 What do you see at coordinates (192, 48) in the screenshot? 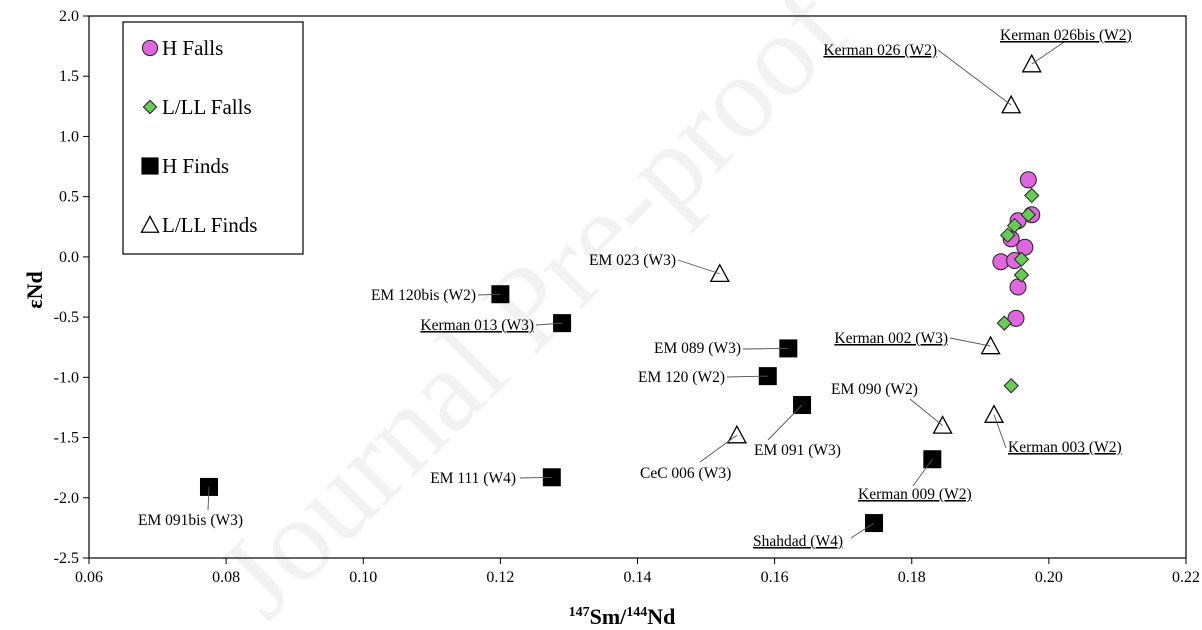
I see `legend-label: H Falls` at bounding box center [192, 48].